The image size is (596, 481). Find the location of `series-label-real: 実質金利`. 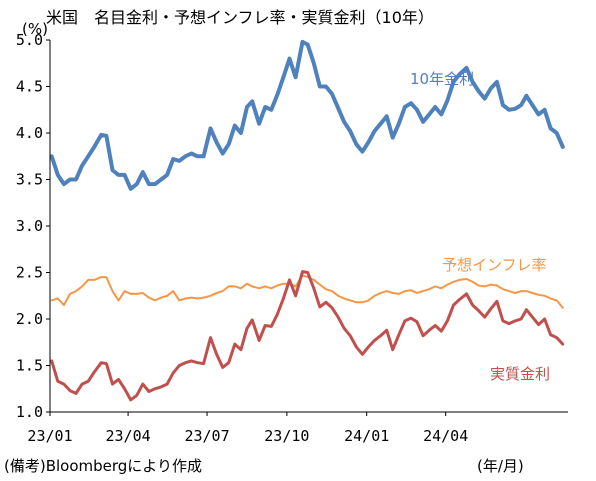

series-label-real: 実質金利 is located at coordinates (520, 374).